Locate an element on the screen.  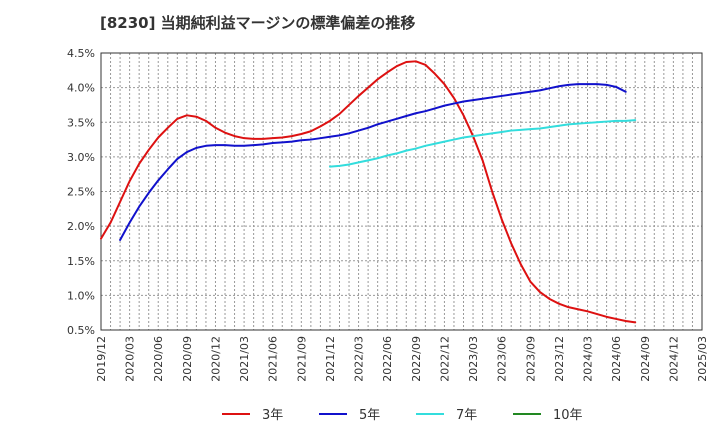
x-tick-label: 2023/03 is located at coordinates (473, 359).